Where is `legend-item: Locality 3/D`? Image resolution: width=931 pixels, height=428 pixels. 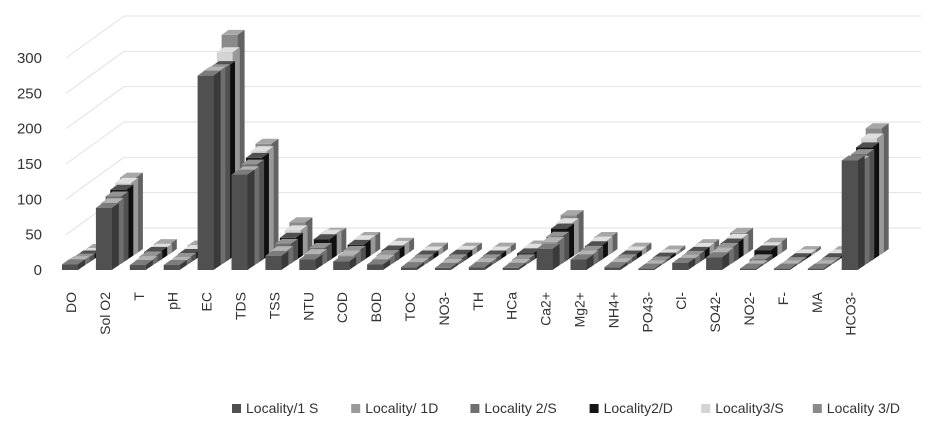
legend-item: Locality 3/D is located at coordinates (856, 408).